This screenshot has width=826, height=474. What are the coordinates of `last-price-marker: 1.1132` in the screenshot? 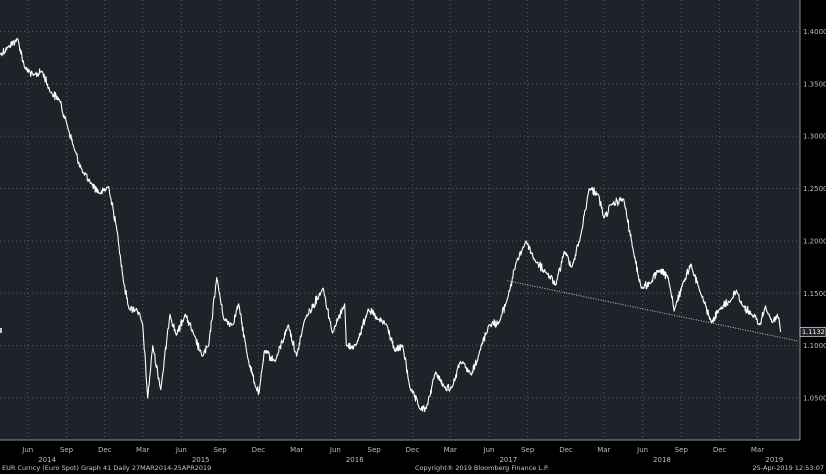 It's located at (812, 331).